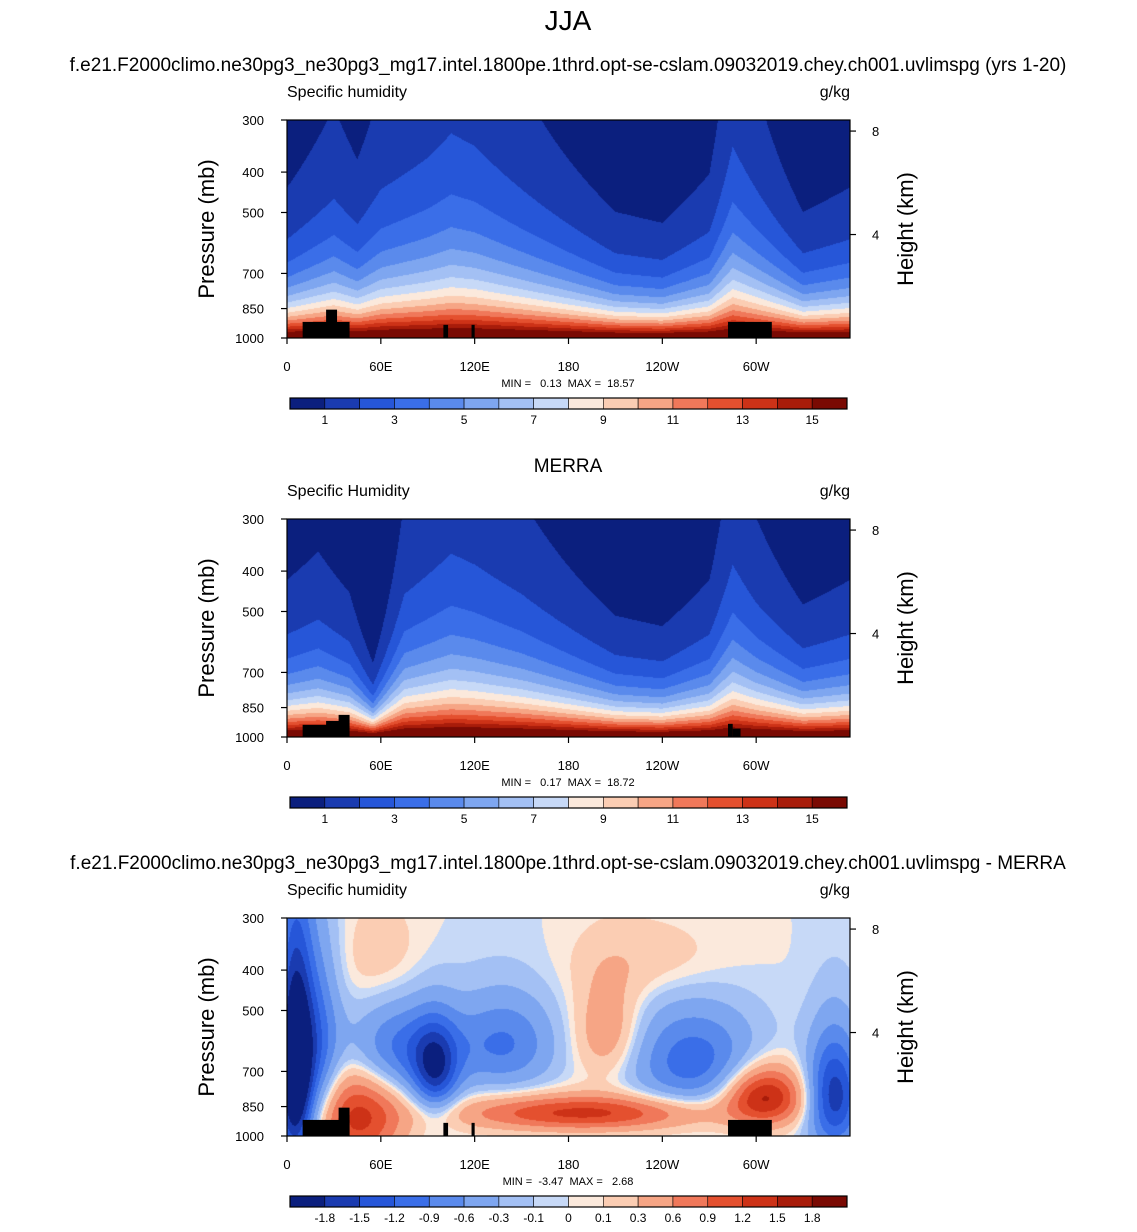  What do you see at coordinates (905, 229) in the screenshot?
I see `right-axis-label: Height (km)` at bounding box center [905, 229].